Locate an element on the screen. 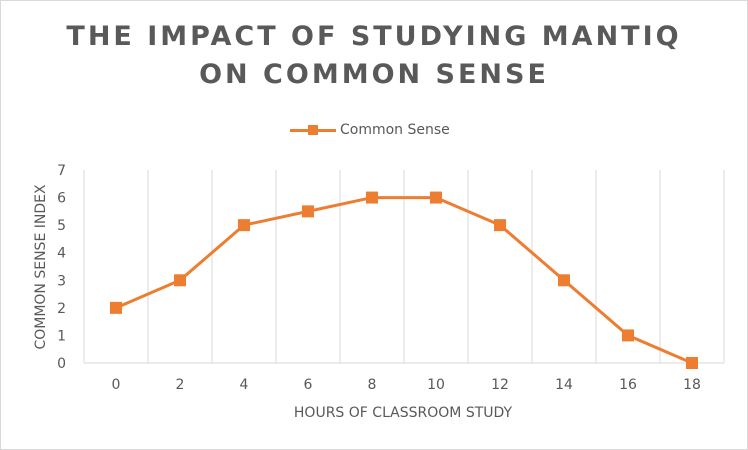 The width and height of the screenshot is (748, 450). x-tick-label: 0 is located at coordinates (116, 385).